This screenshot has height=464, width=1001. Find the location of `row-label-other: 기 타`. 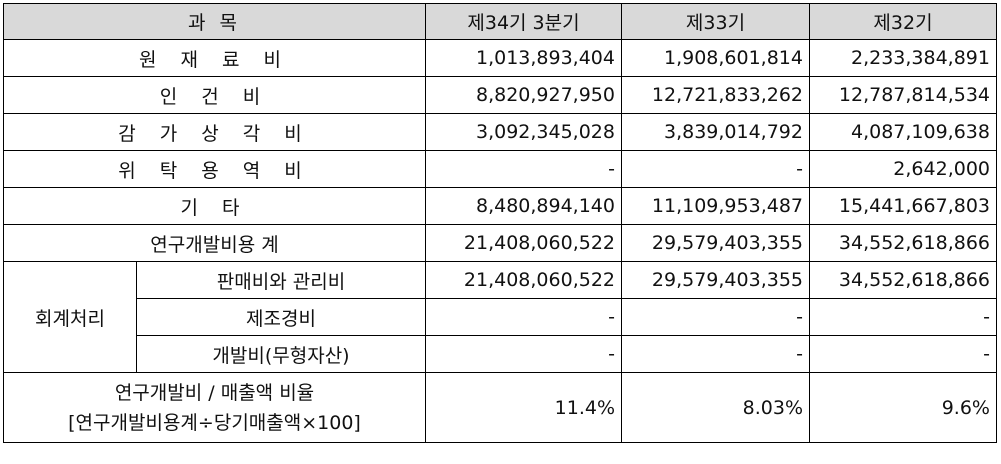

row-label-other: 기 타 is located at coordinates (214, 206).